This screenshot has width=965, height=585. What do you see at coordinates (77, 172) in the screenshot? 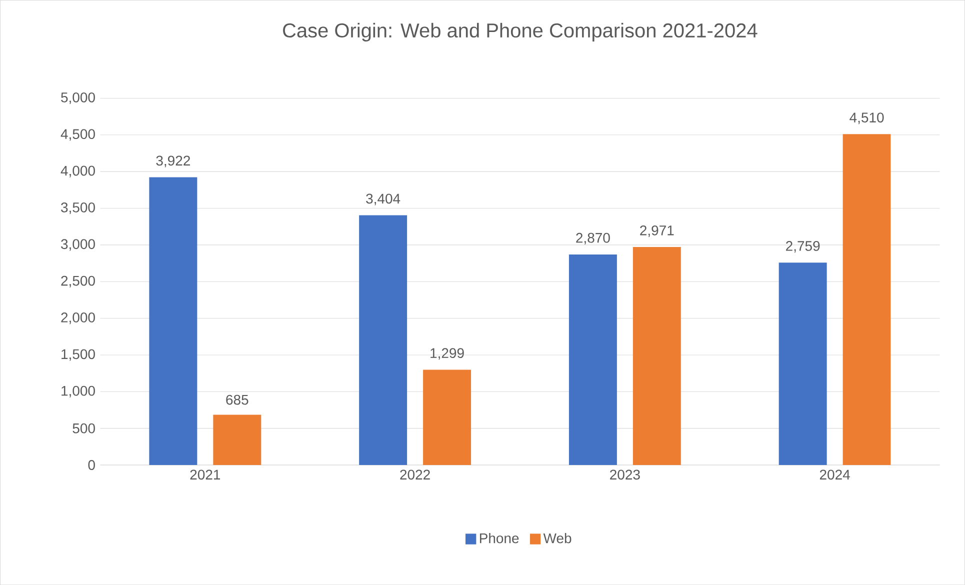
I see `y-tick-label: 4,000` at bounding box center [77, 172].